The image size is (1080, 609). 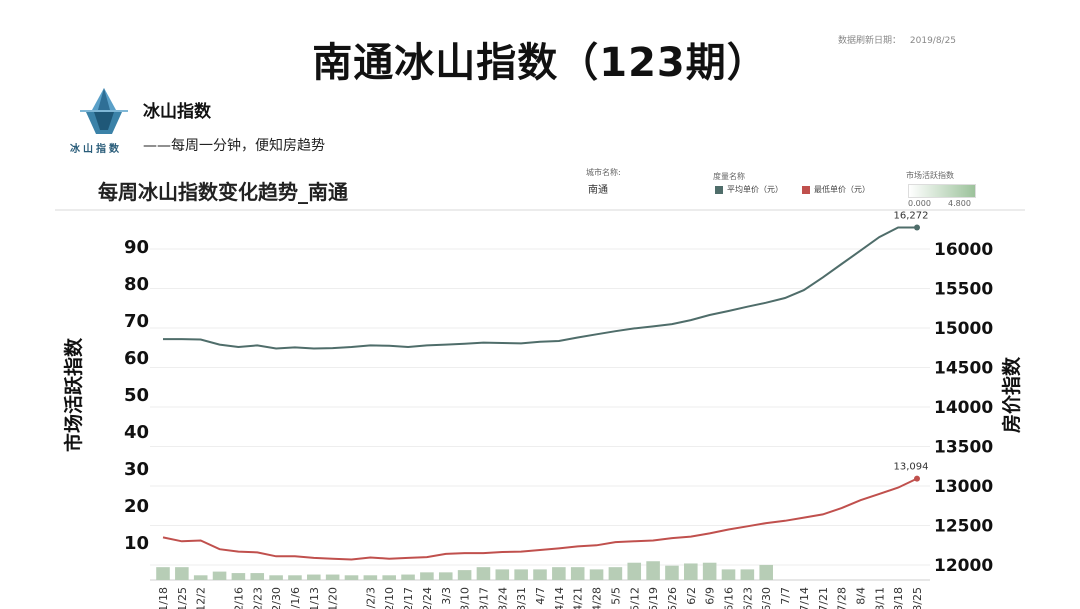 I want to click on avg-end-point, so click(x=917, y=227).